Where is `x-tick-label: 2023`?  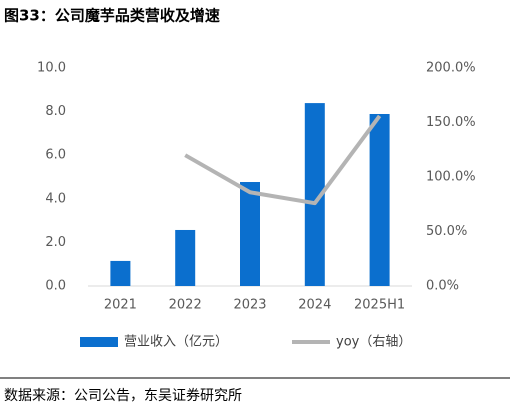 x-tick-label: 2023 is located at coordinates (249, 305).